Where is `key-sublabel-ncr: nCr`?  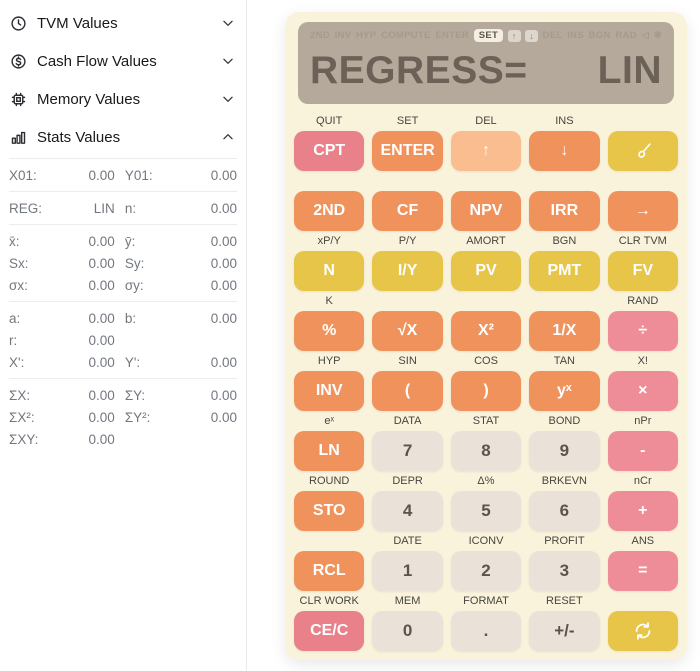
key-sublabel-ncr: nCr is located at coordinates (642, 481).